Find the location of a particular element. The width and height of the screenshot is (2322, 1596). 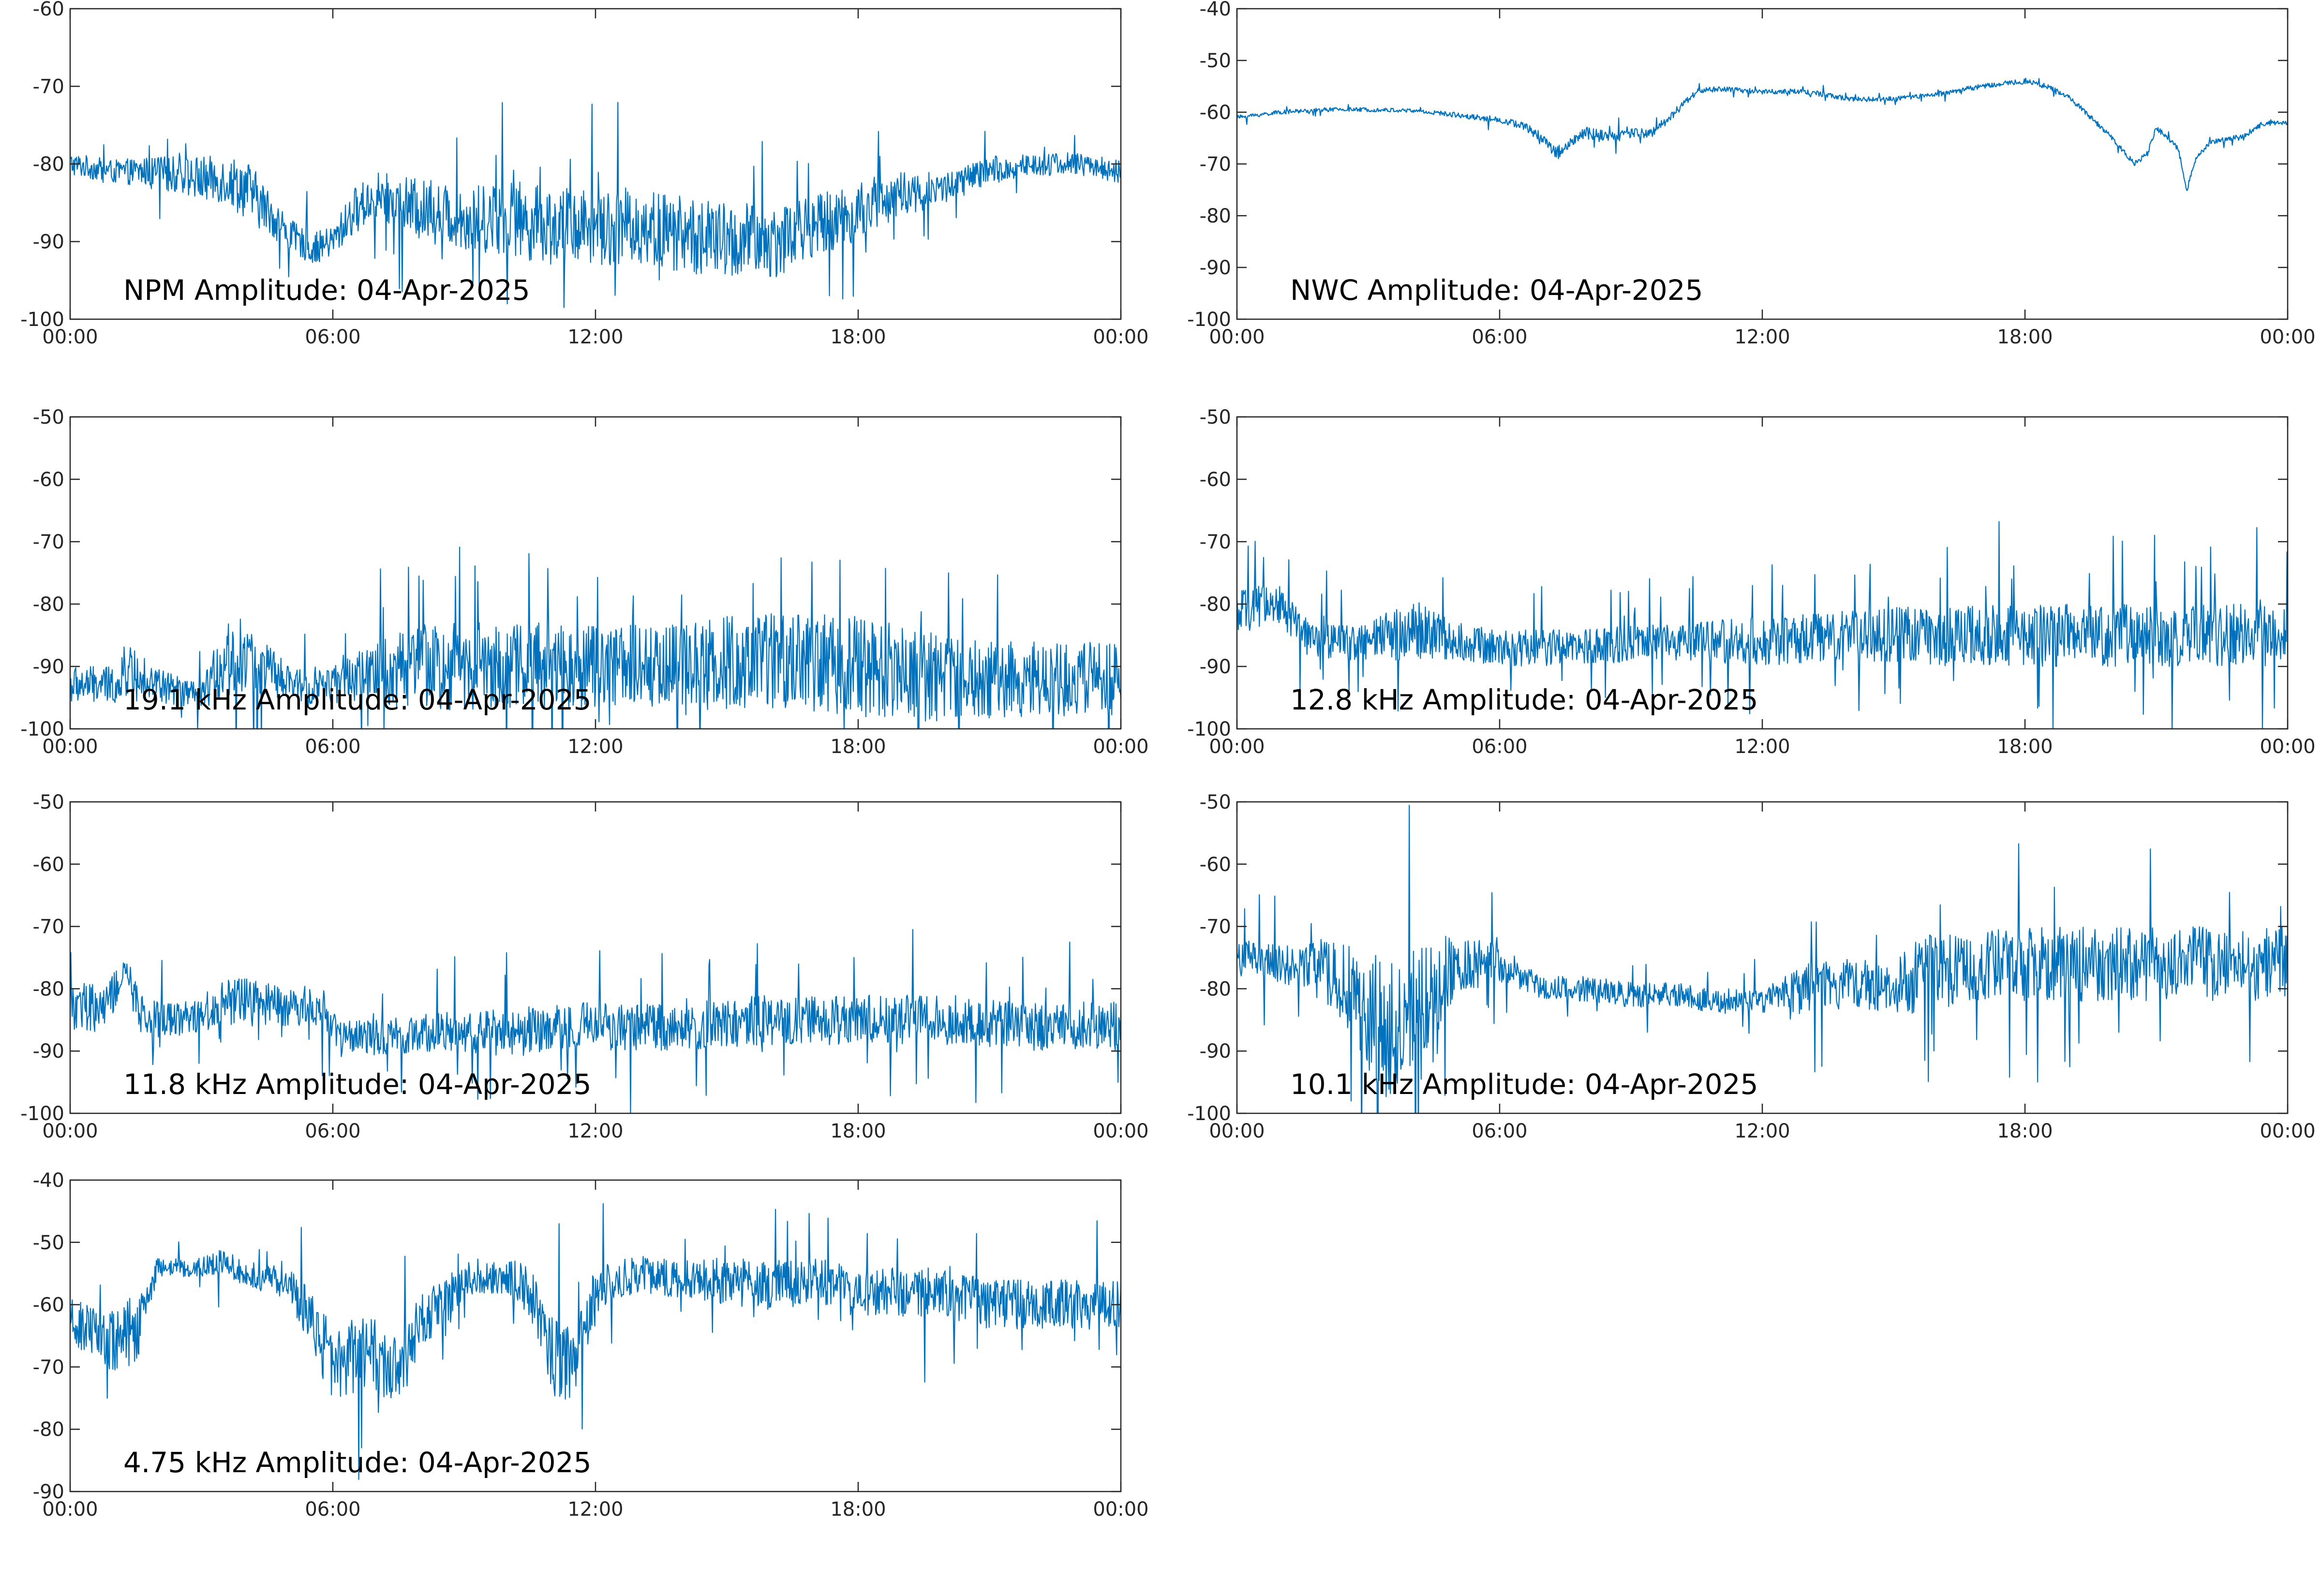

panel-title: NPM Amplitude: 04-Apr-2025 is located at coordinates (326, 290).